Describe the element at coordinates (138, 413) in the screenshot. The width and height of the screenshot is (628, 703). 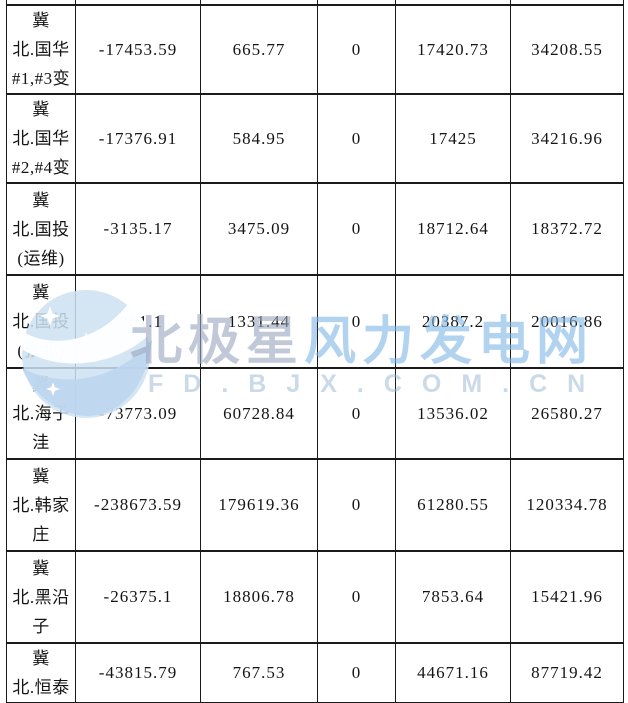
I see `value-cell: -73773.09` at that location.